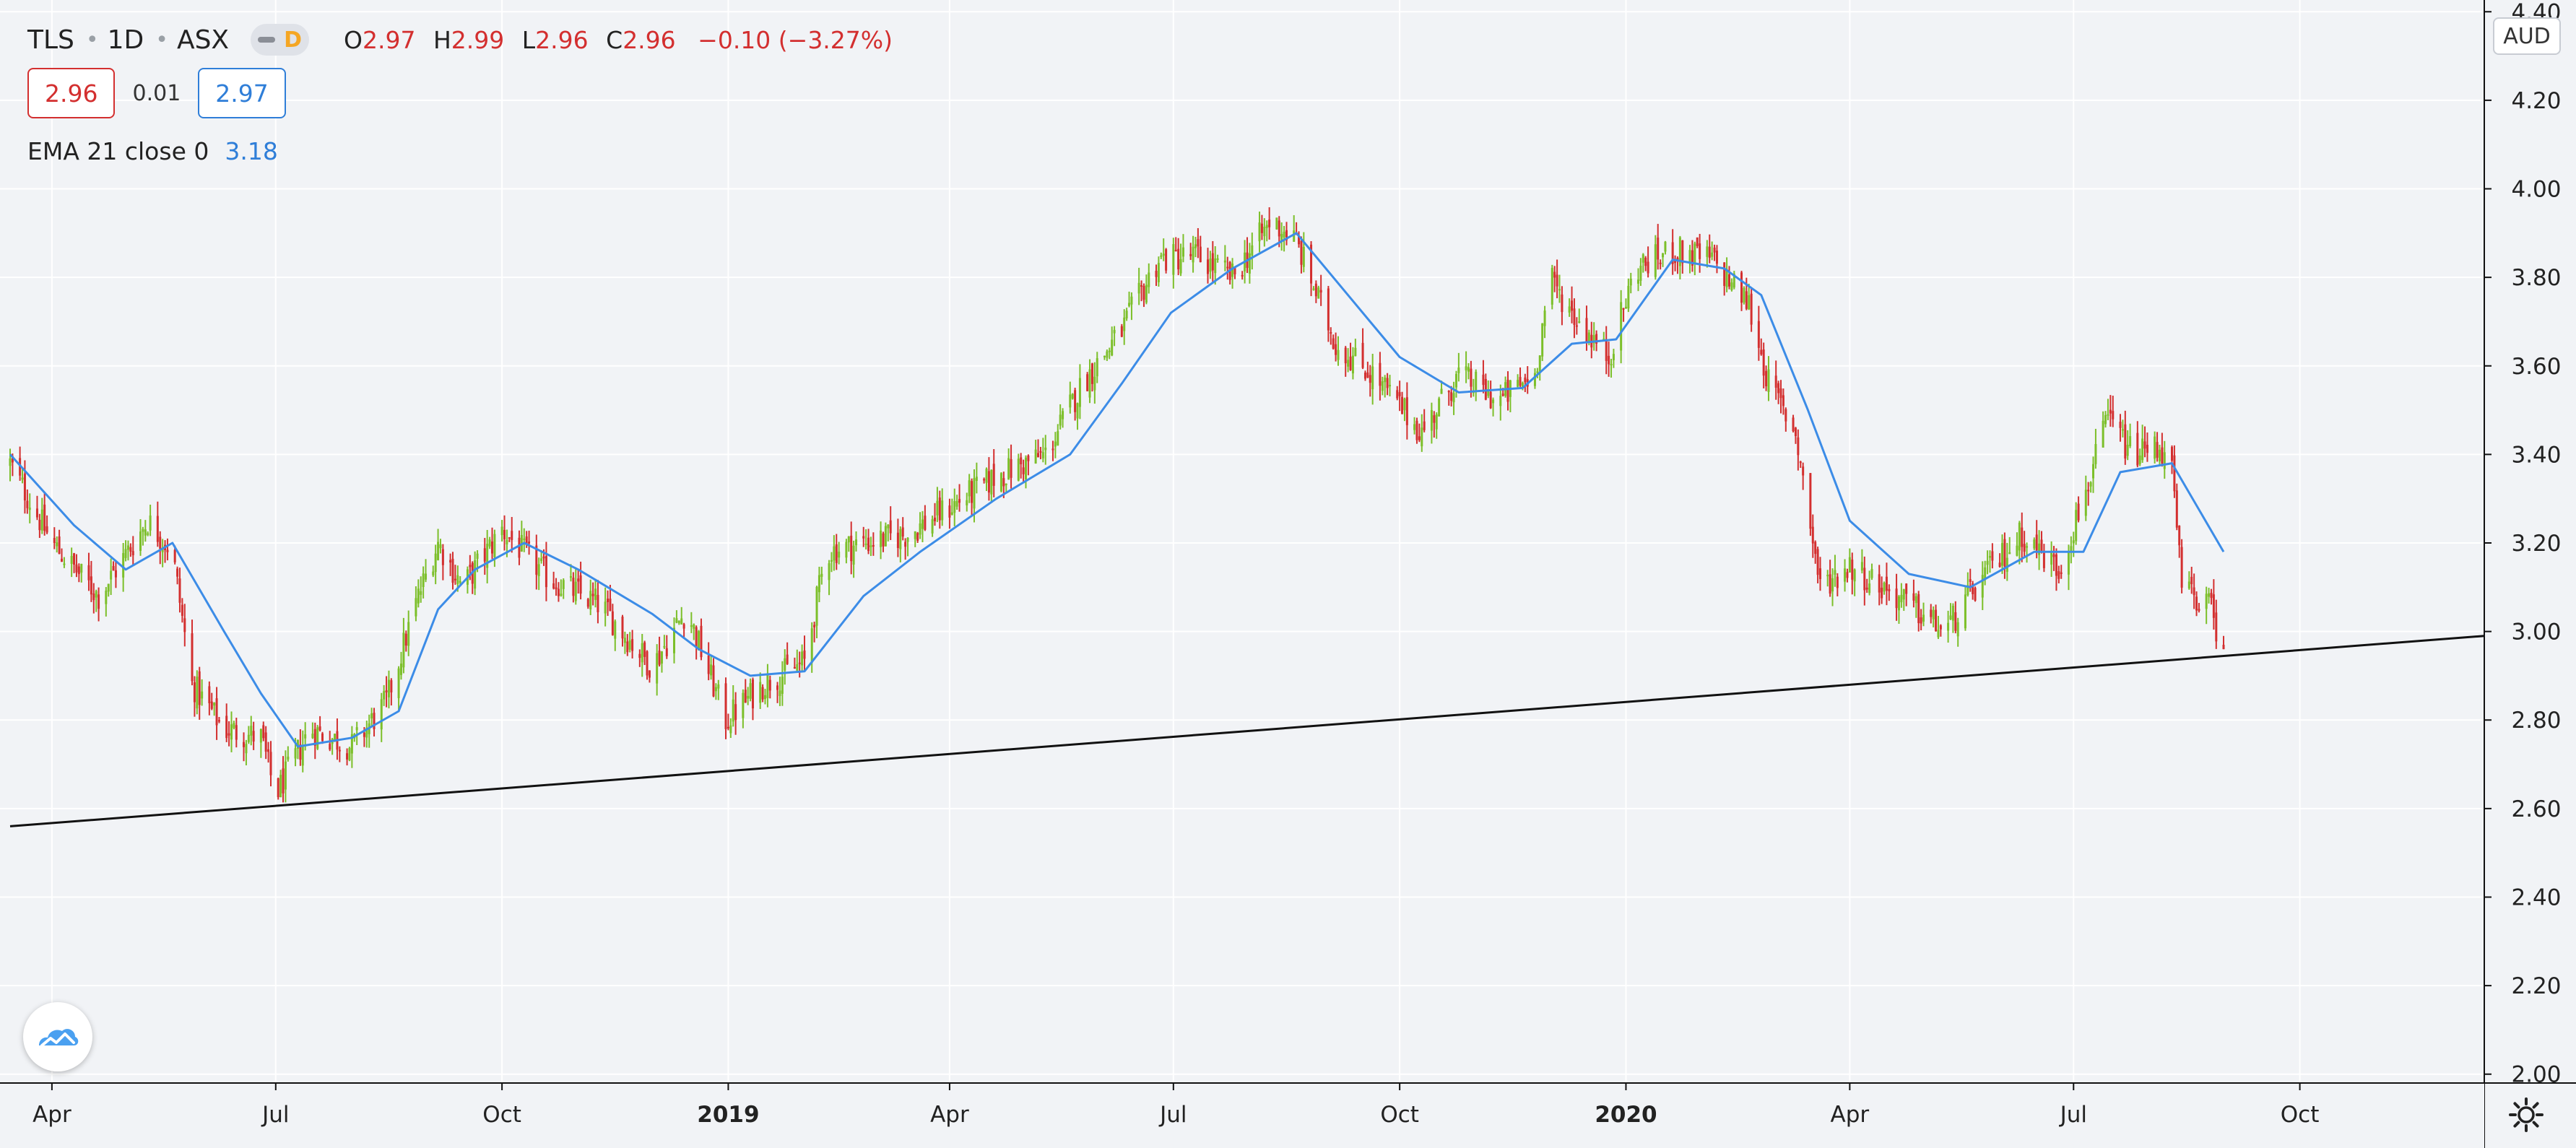 The image size is (2576, 1148). Describe the element at coordinates (57, 1036) in the screenshot. I see `tradingview-cloud-icon` at that location.